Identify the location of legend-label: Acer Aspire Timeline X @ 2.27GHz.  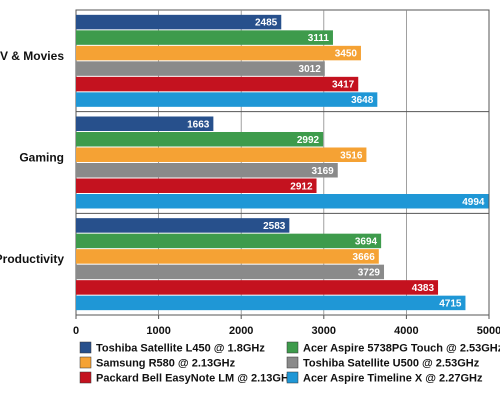
(393, 379).